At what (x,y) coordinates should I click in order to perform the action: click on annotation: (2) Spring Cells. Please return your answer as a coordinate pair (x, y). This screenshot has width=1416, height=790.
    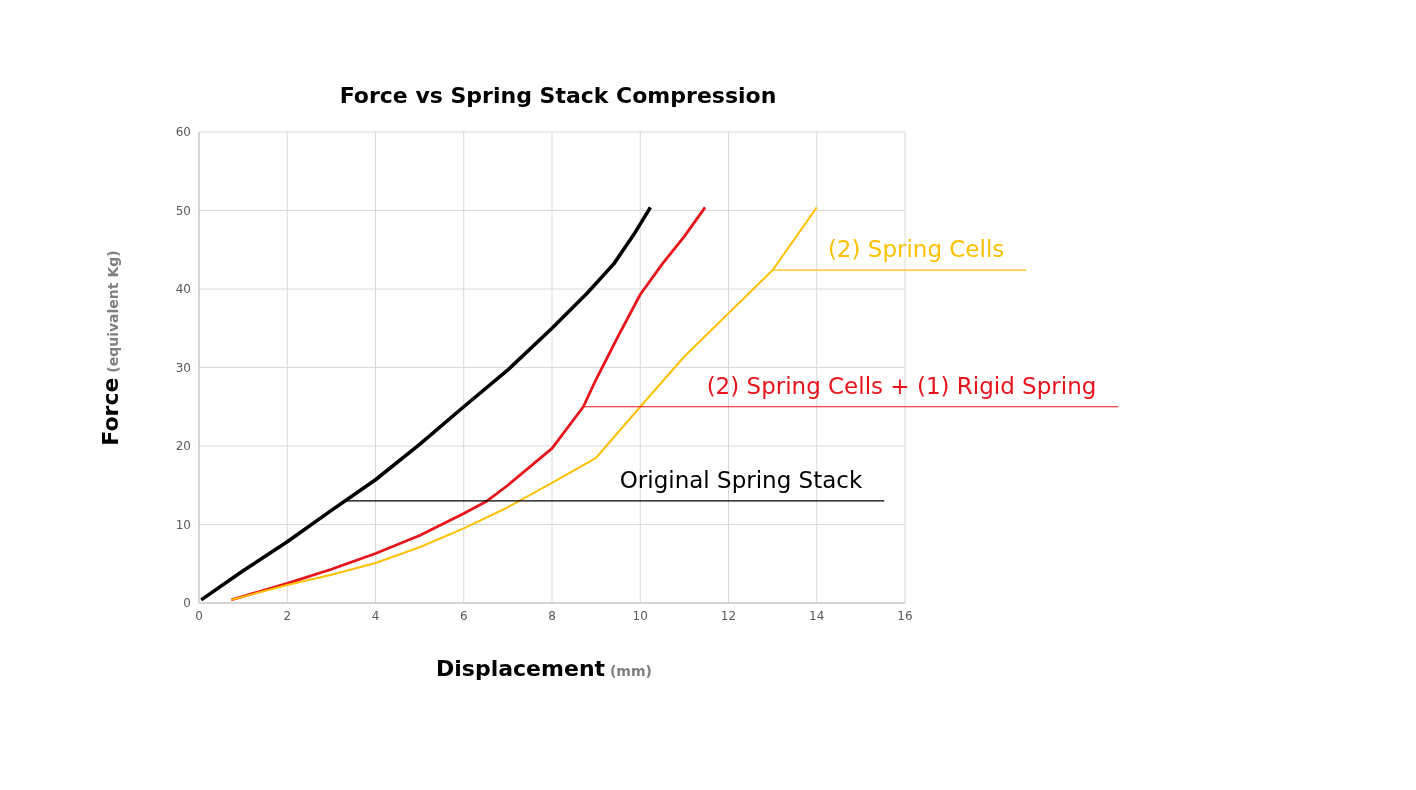
    Looking at the image, I should click on (916, 249).